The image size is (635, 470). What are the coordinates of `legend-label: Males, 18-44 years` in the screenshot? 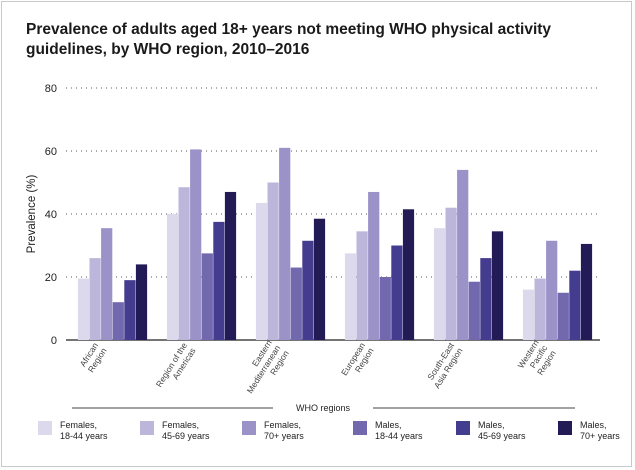 It's located at (399, 430).